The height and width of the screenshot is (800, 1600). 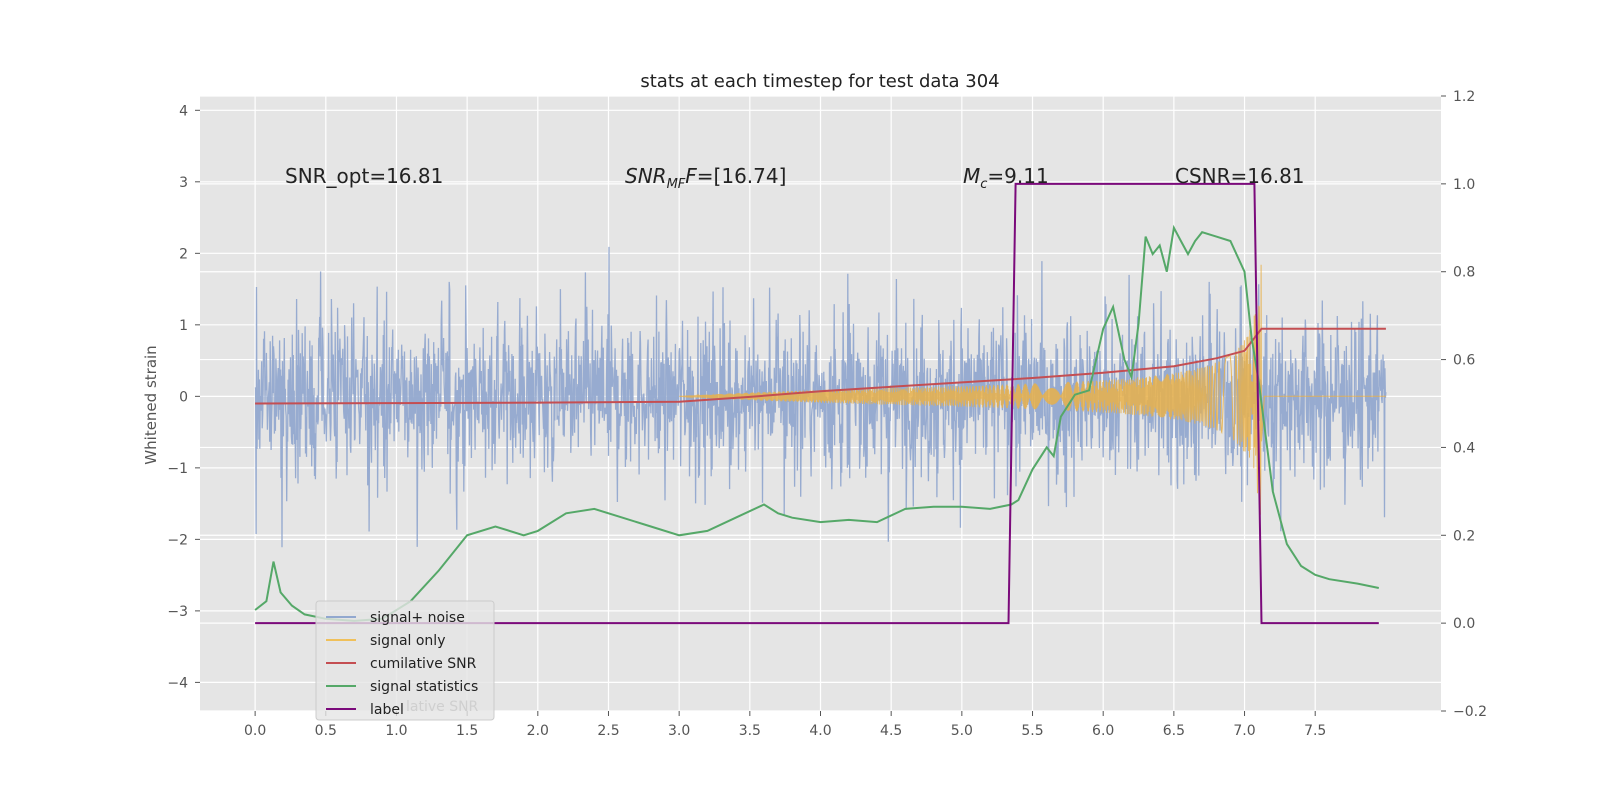 What do you see at coordinates (1464, 185) in the screenshot?
I see `y-tick-label-right: 1.0` at bounding box center [1464, 185].